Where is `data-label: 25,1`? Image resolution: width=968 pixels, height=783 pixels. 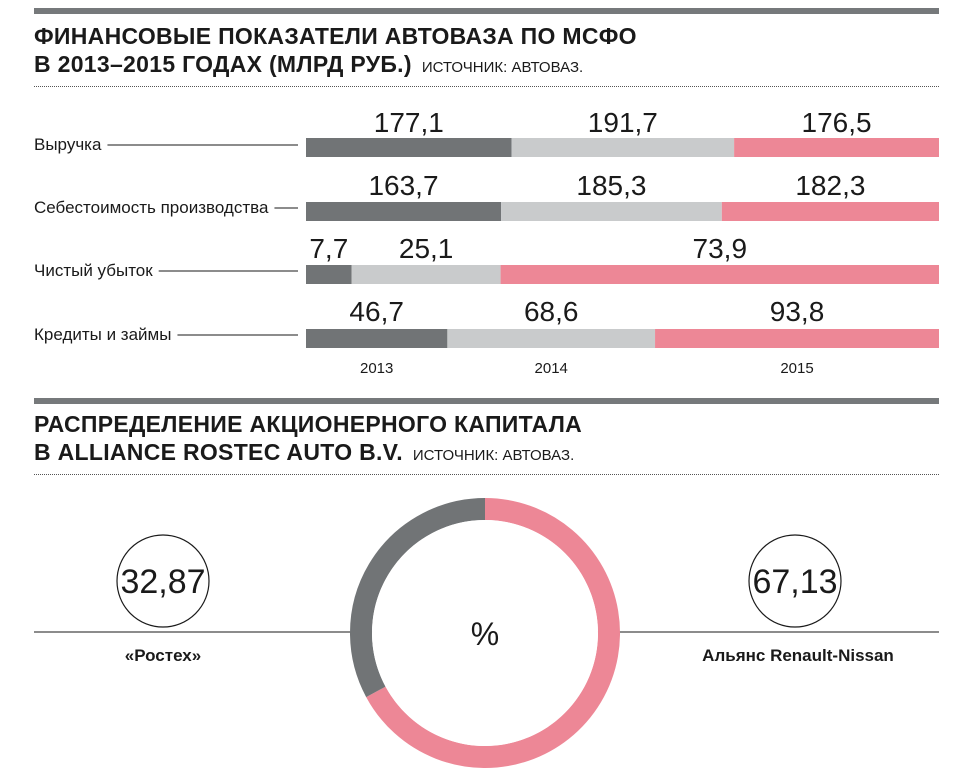 data-label: 25,1 is located at coordinates (426, 248).